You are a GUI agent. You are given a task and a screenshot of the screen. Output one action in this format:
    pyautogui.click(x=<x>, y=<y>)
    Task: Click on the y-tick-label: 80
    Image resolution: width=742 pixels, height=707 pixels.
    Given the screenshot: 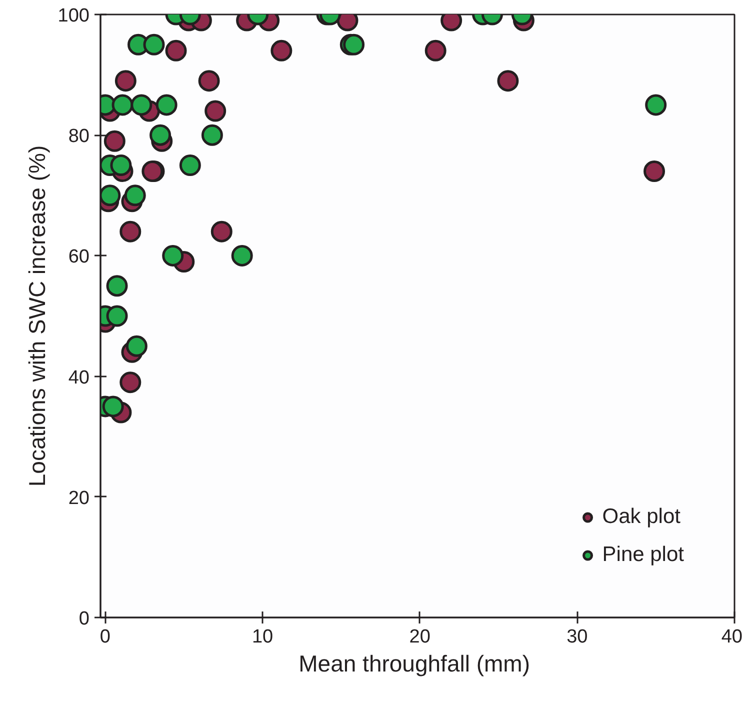 What is the action you would take?
    pyautogui.click(x=79, y=137)
    